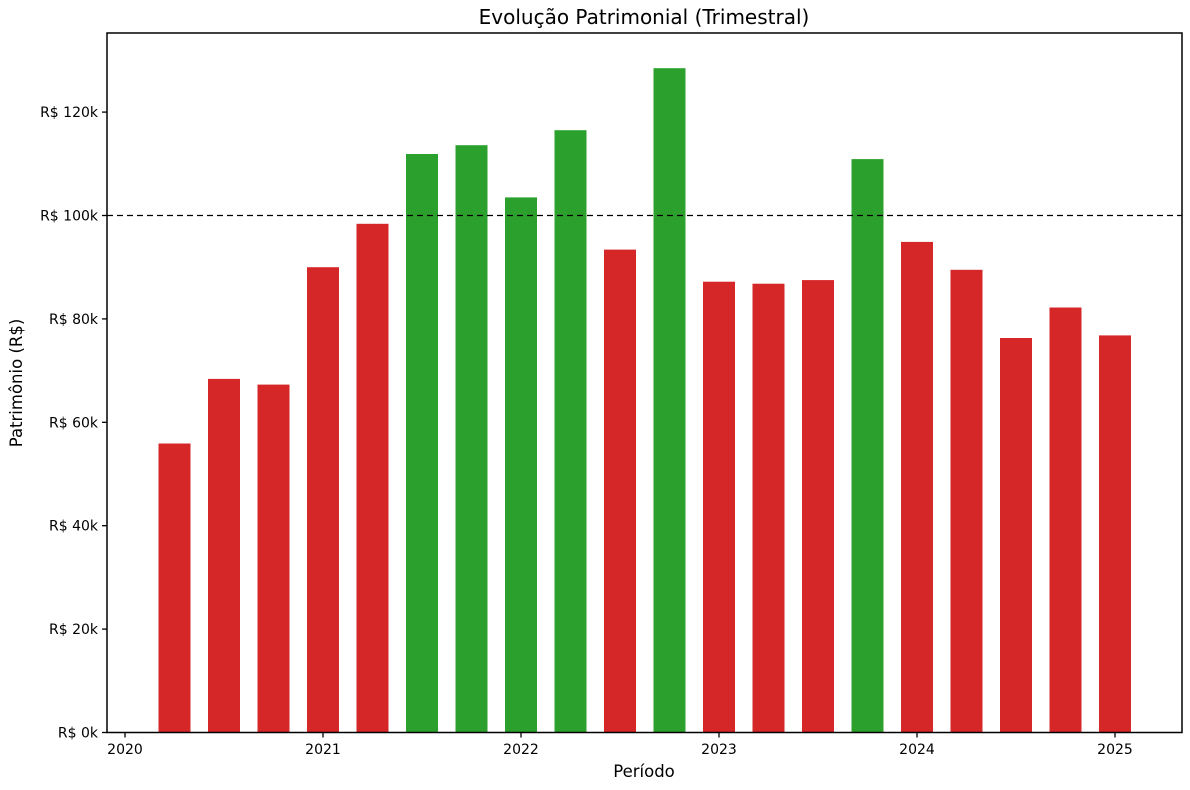 The height and width of the screenshot is (790, 1190). Describe the element at coordinates (69, 113) in the screenshot. I see `y-tick-label: R$ 120k` at that location.